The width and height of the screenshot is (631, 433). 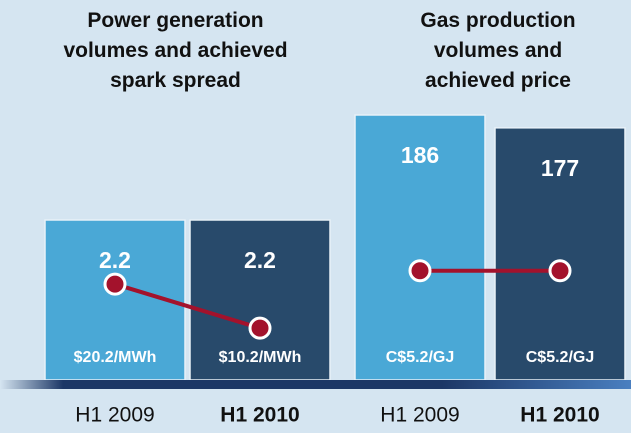 I want to click on baseline, so click(x=315, y=384).